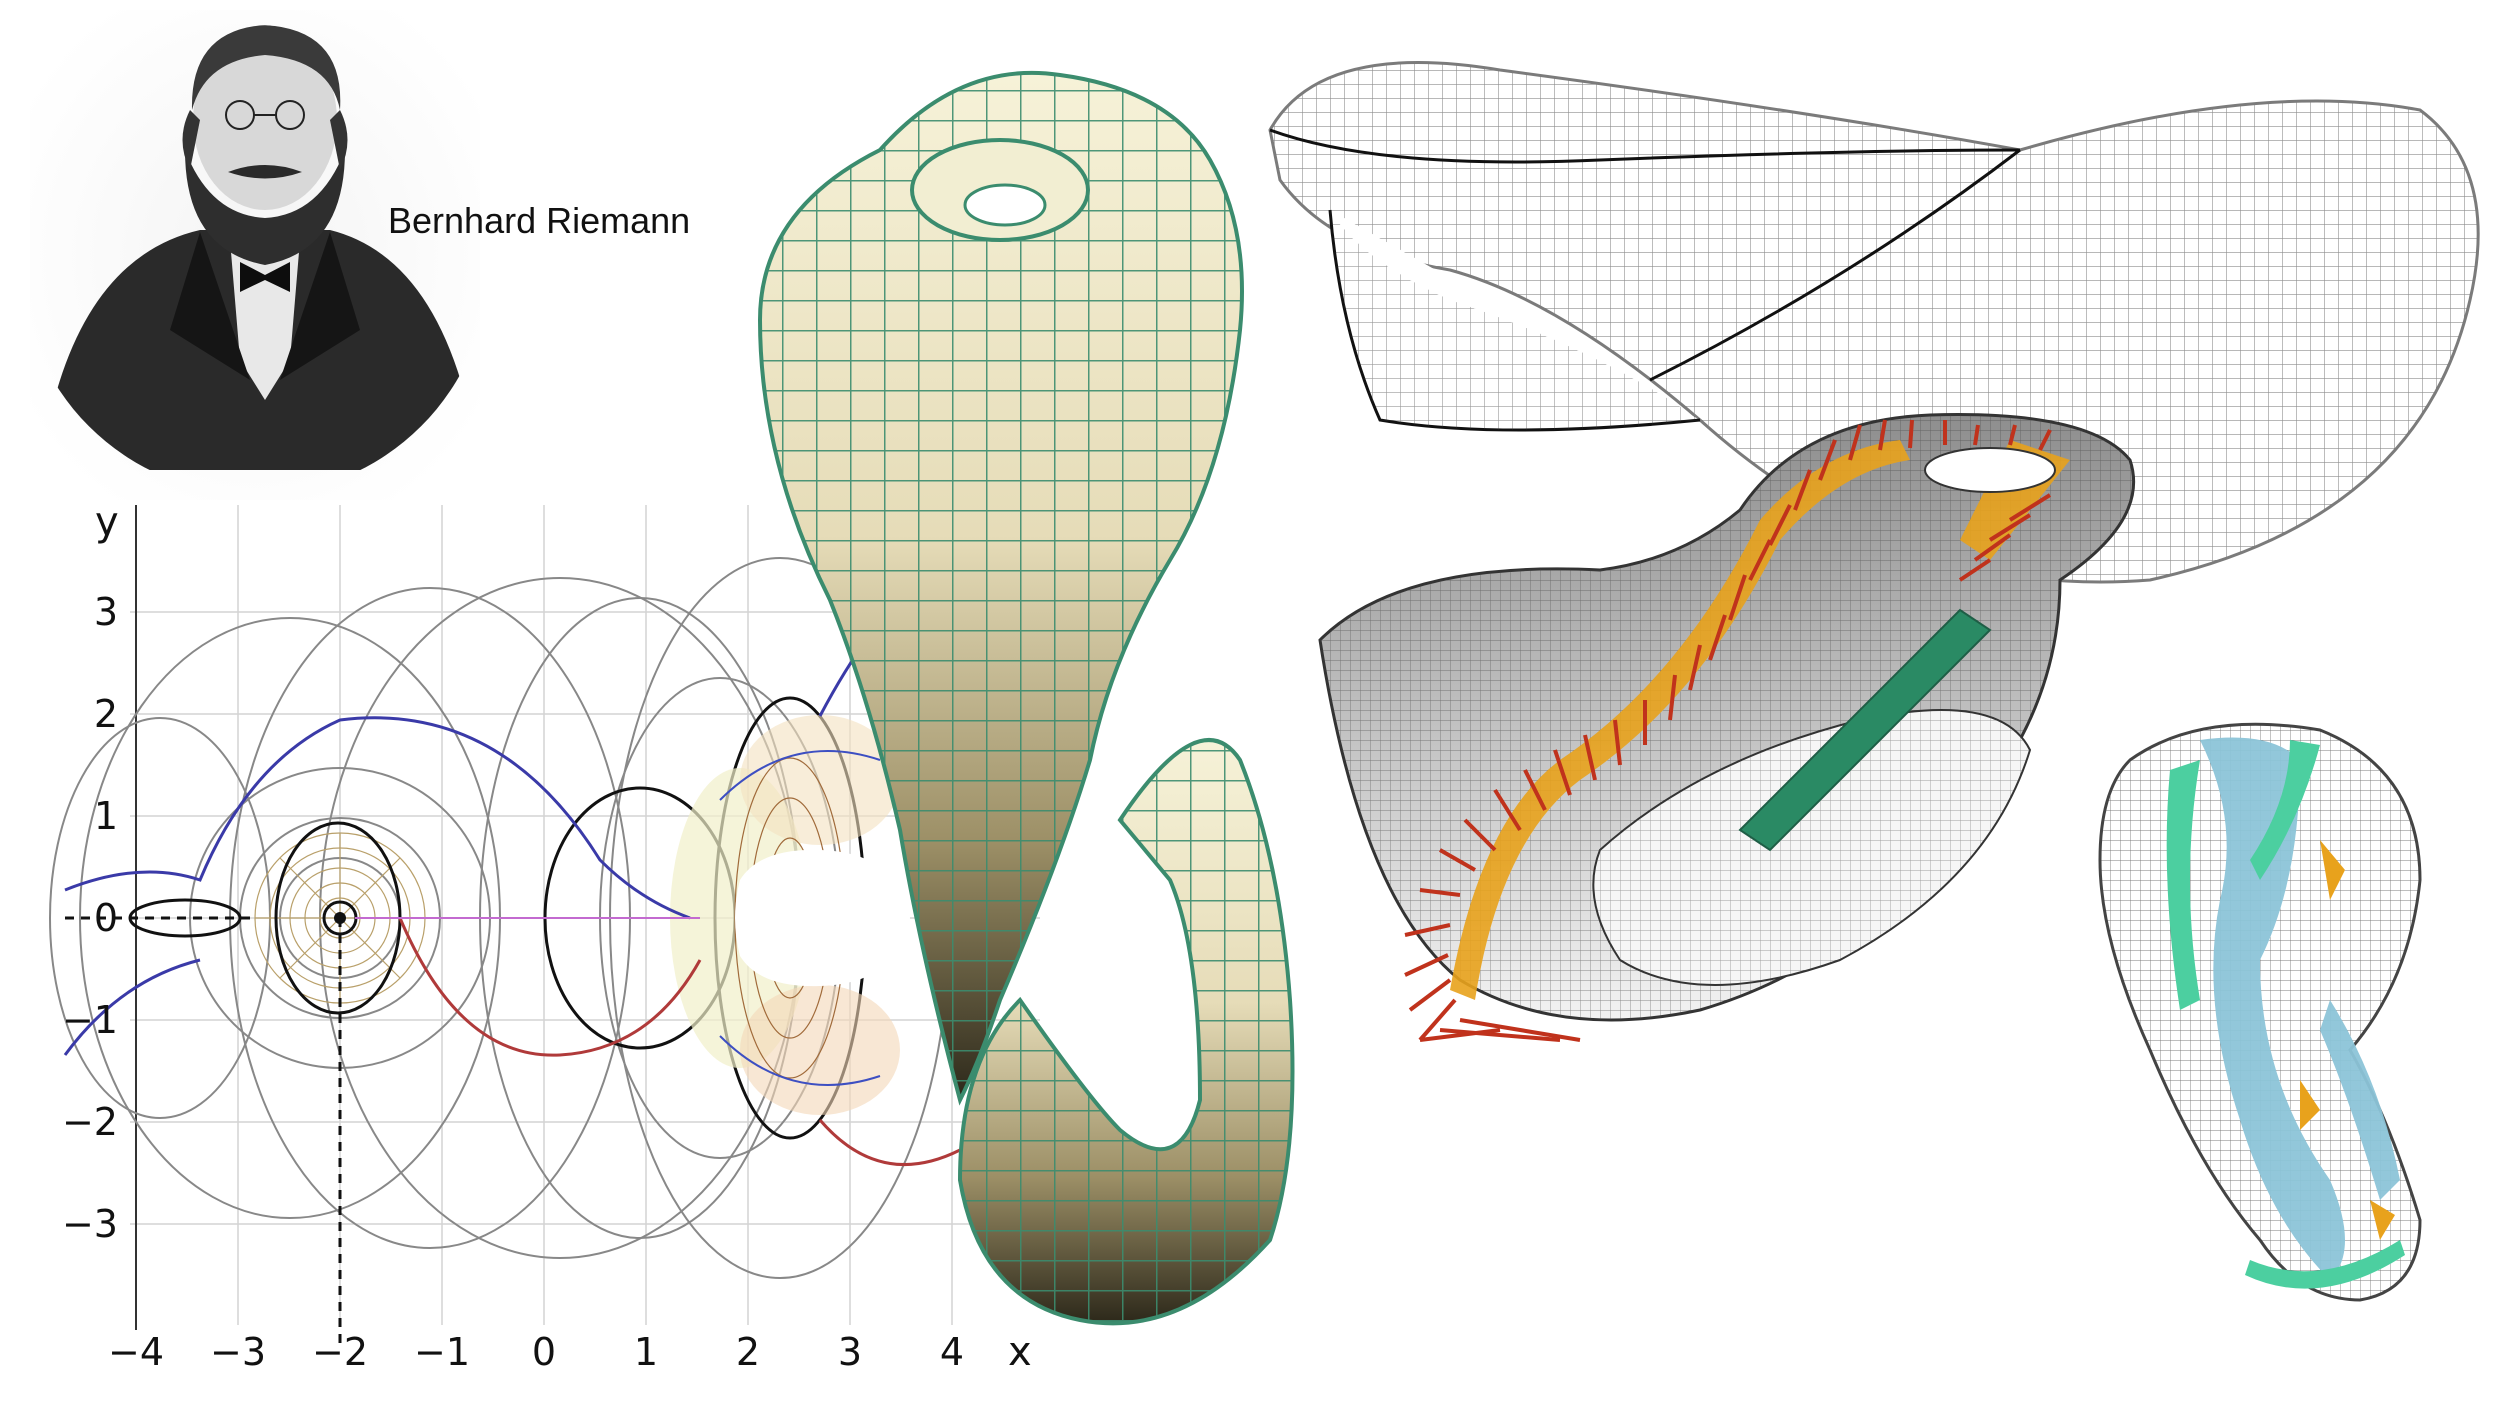 The image size is (2518, 1408). Describe the element at coordinates (748, 1352) in the screenshot. I see `x-tick-2: 2` at that location.